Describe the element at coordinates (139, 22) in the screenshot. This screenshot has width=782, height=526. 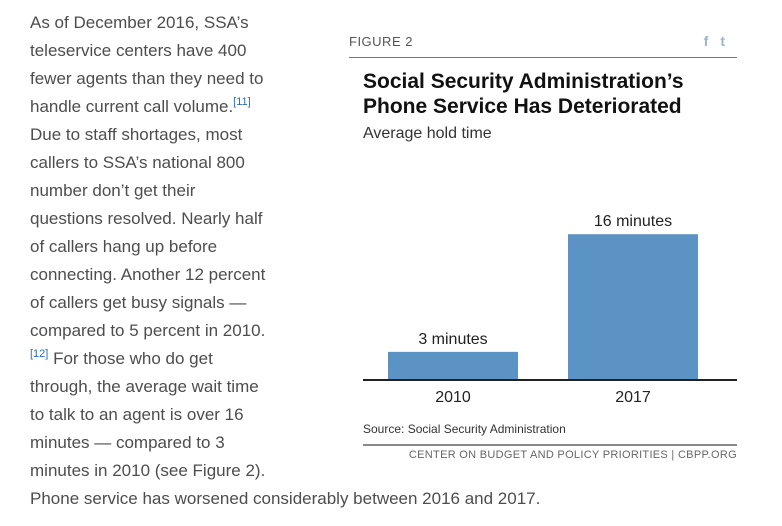
I see `article-line: As of December 2016, SSA’s` at that location.